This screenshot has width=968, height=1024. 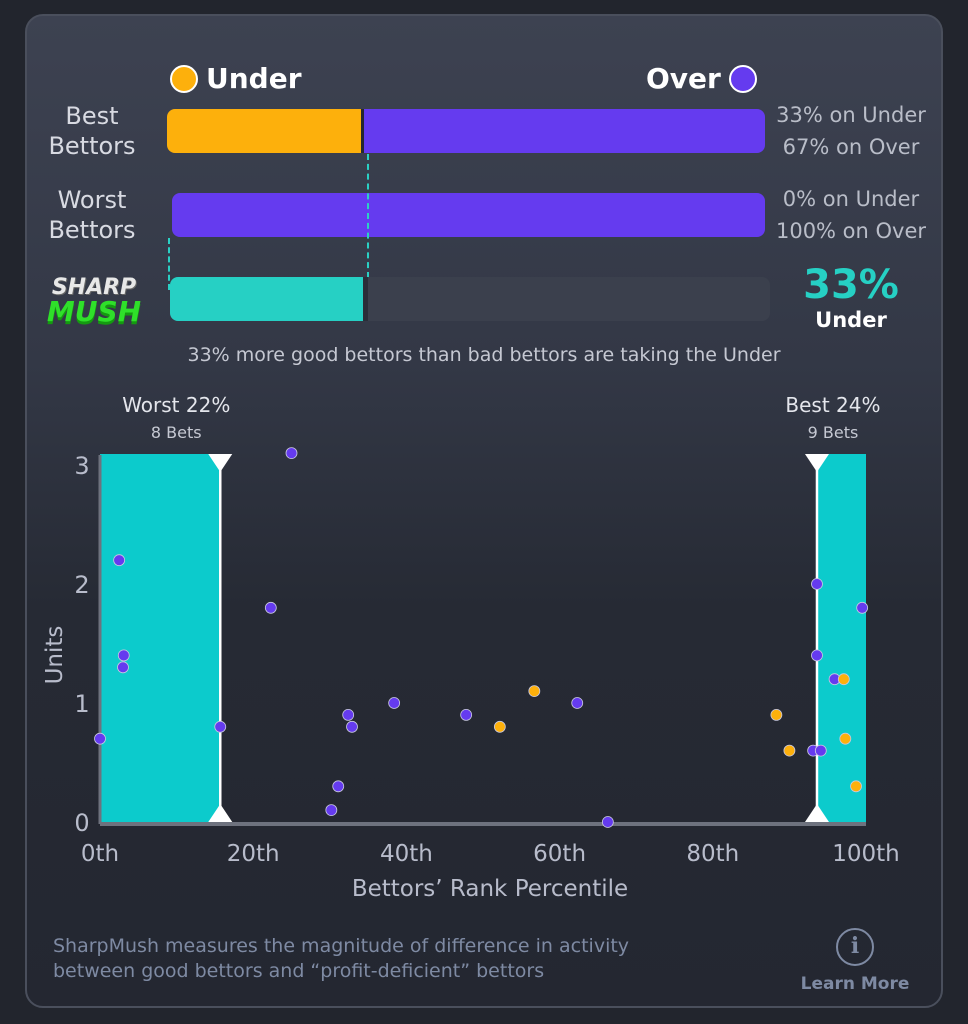 What do you see at coordinates (368, 216) in the screenshot?
I see `best-marker-dashline` at bounding box center [368, 216].